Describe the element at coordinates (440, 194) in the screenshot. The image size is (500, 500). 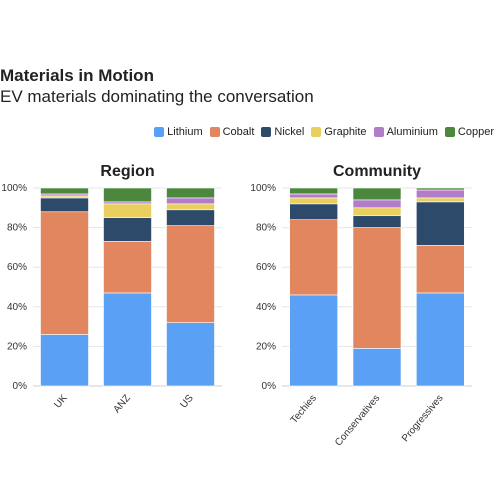
I see `bar-community-progressives-aluminium` at that location.